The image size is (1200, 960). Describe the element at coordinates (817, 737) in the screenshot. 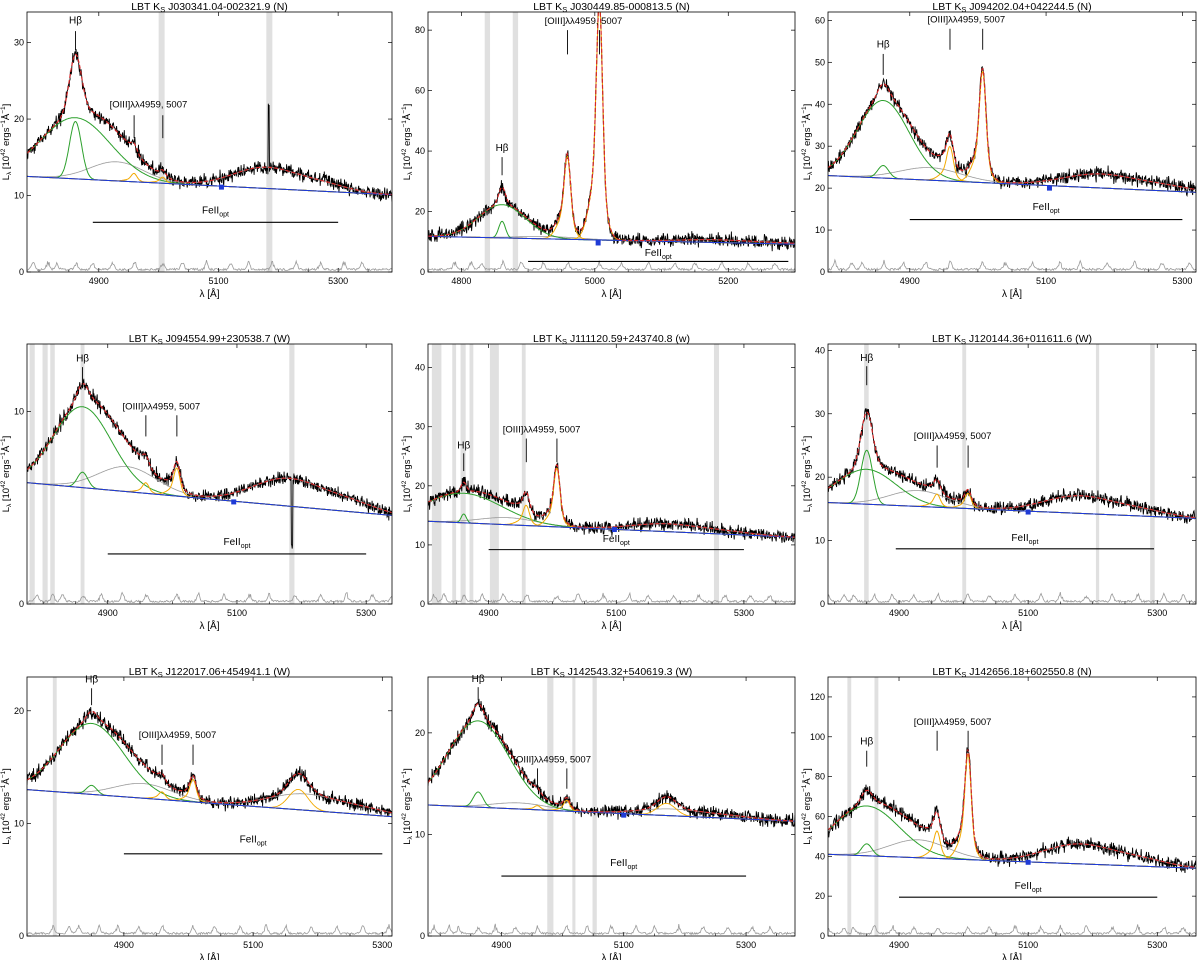

I see `y-tick-label: 100` at that location.